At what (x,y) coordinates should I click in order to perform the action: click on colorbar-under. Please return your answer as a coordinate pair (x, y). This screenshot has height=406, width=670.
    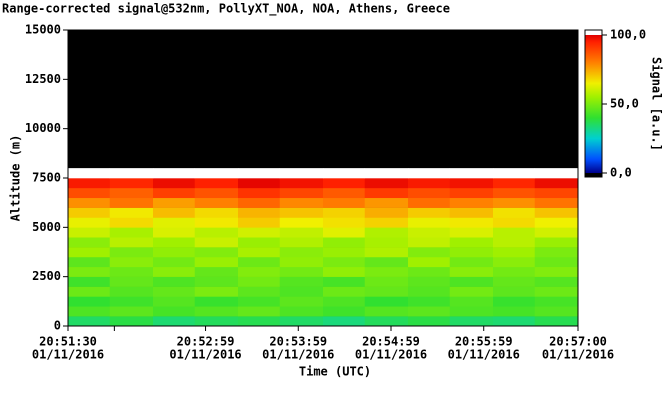
    Looking at the image, I should click on (593, 175).